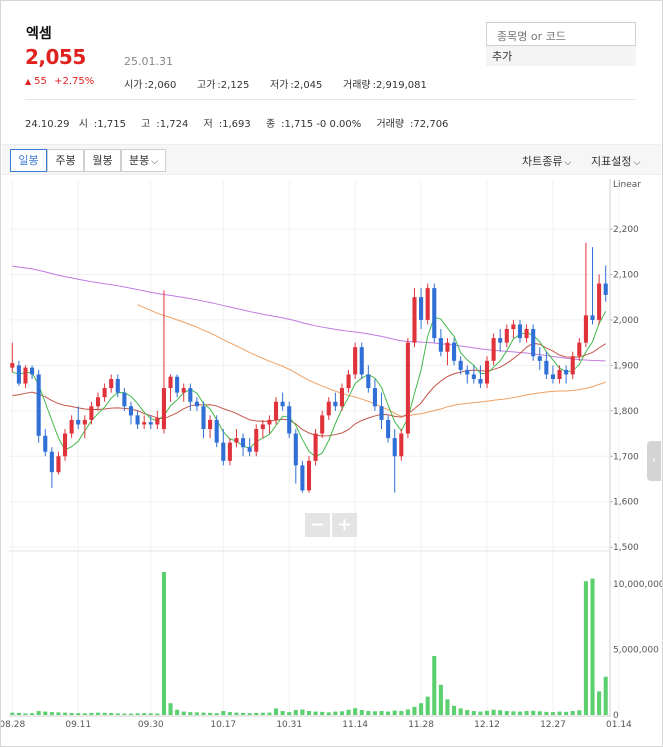 The image size is (663, 747). What do you see at coordinates (561, 56) in the screenshot?
I see `add-button: 추가` at bounding box center [561, 56].